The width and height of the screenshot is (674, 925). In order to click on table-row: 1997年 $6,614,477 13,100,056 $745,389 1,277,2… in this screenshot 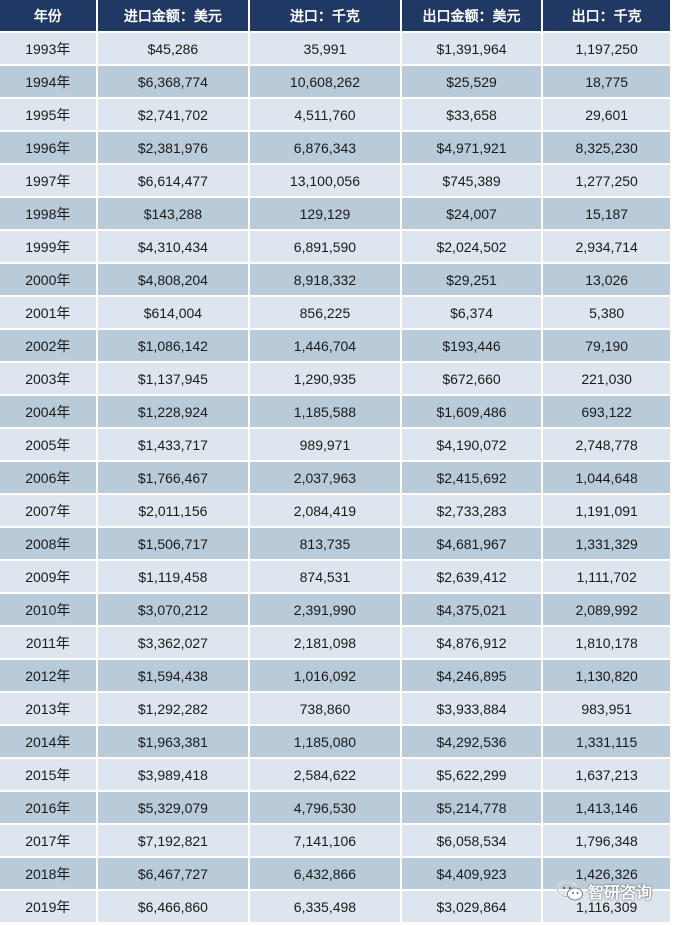, I will do `click(335, 180)`.